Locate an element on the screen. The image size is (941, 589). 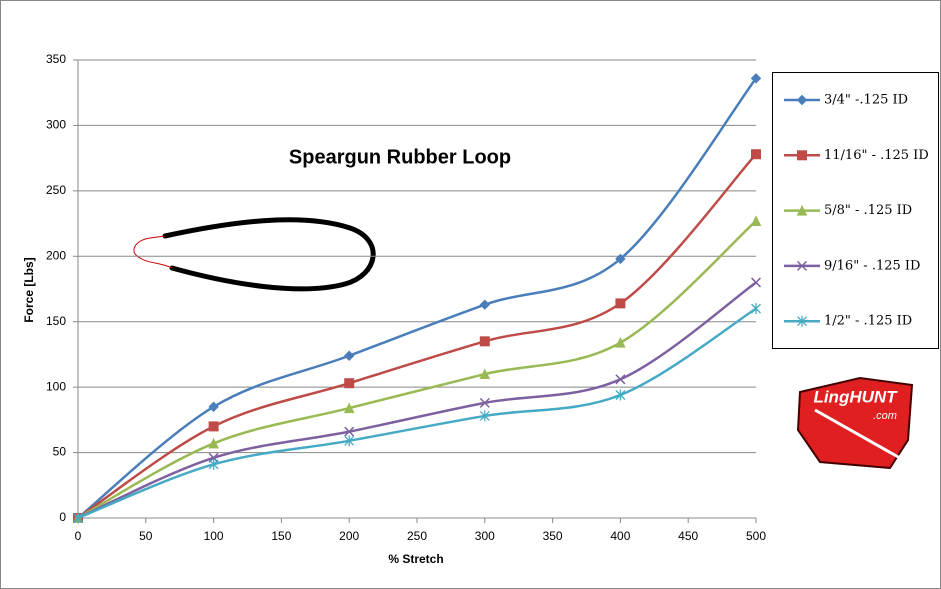
y-tick-label: 0 is located at coordinates (62, 517).